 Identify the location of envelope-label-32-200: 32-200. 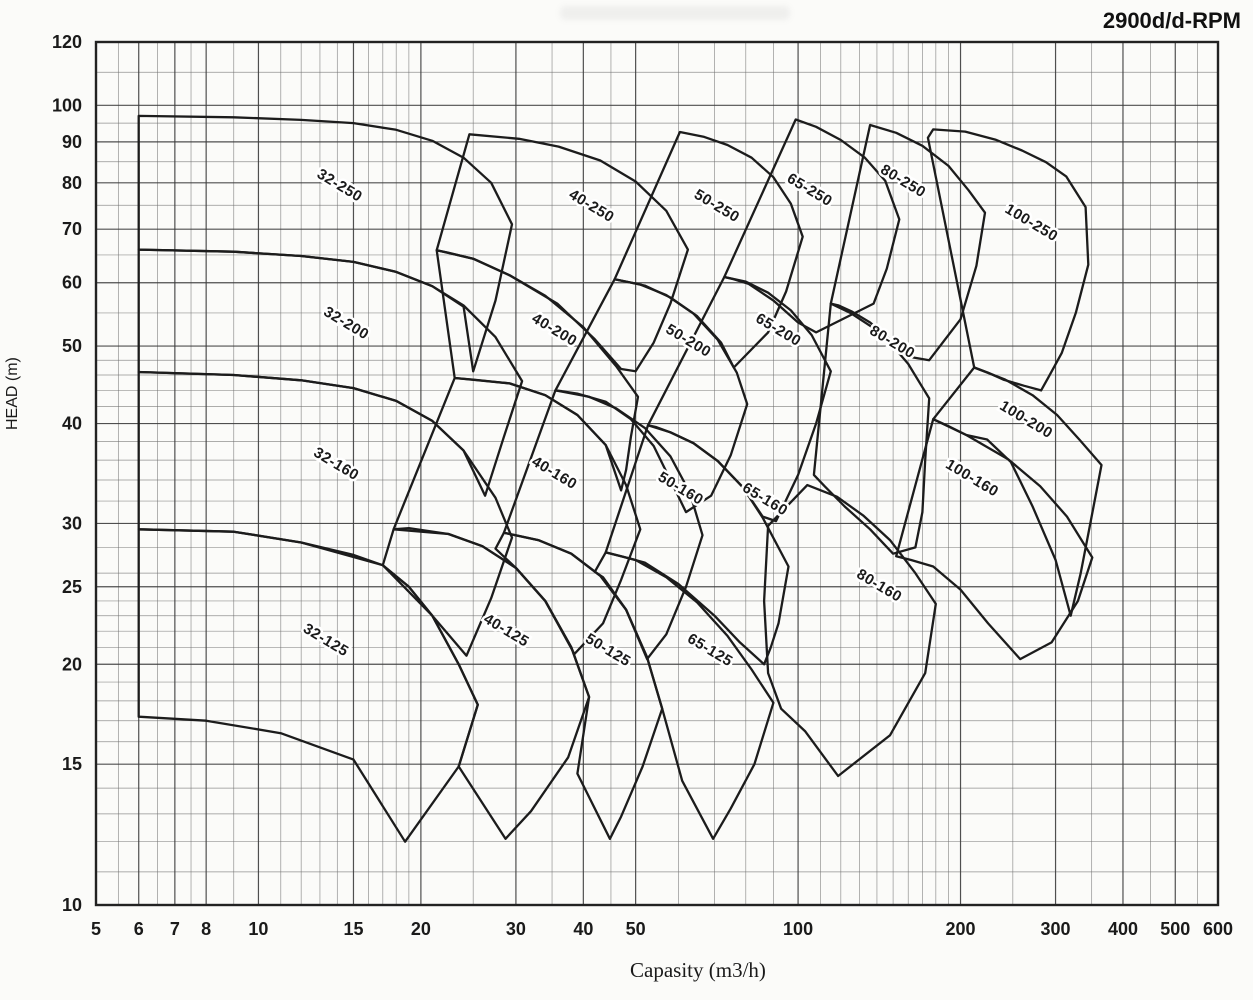
(346, 323).